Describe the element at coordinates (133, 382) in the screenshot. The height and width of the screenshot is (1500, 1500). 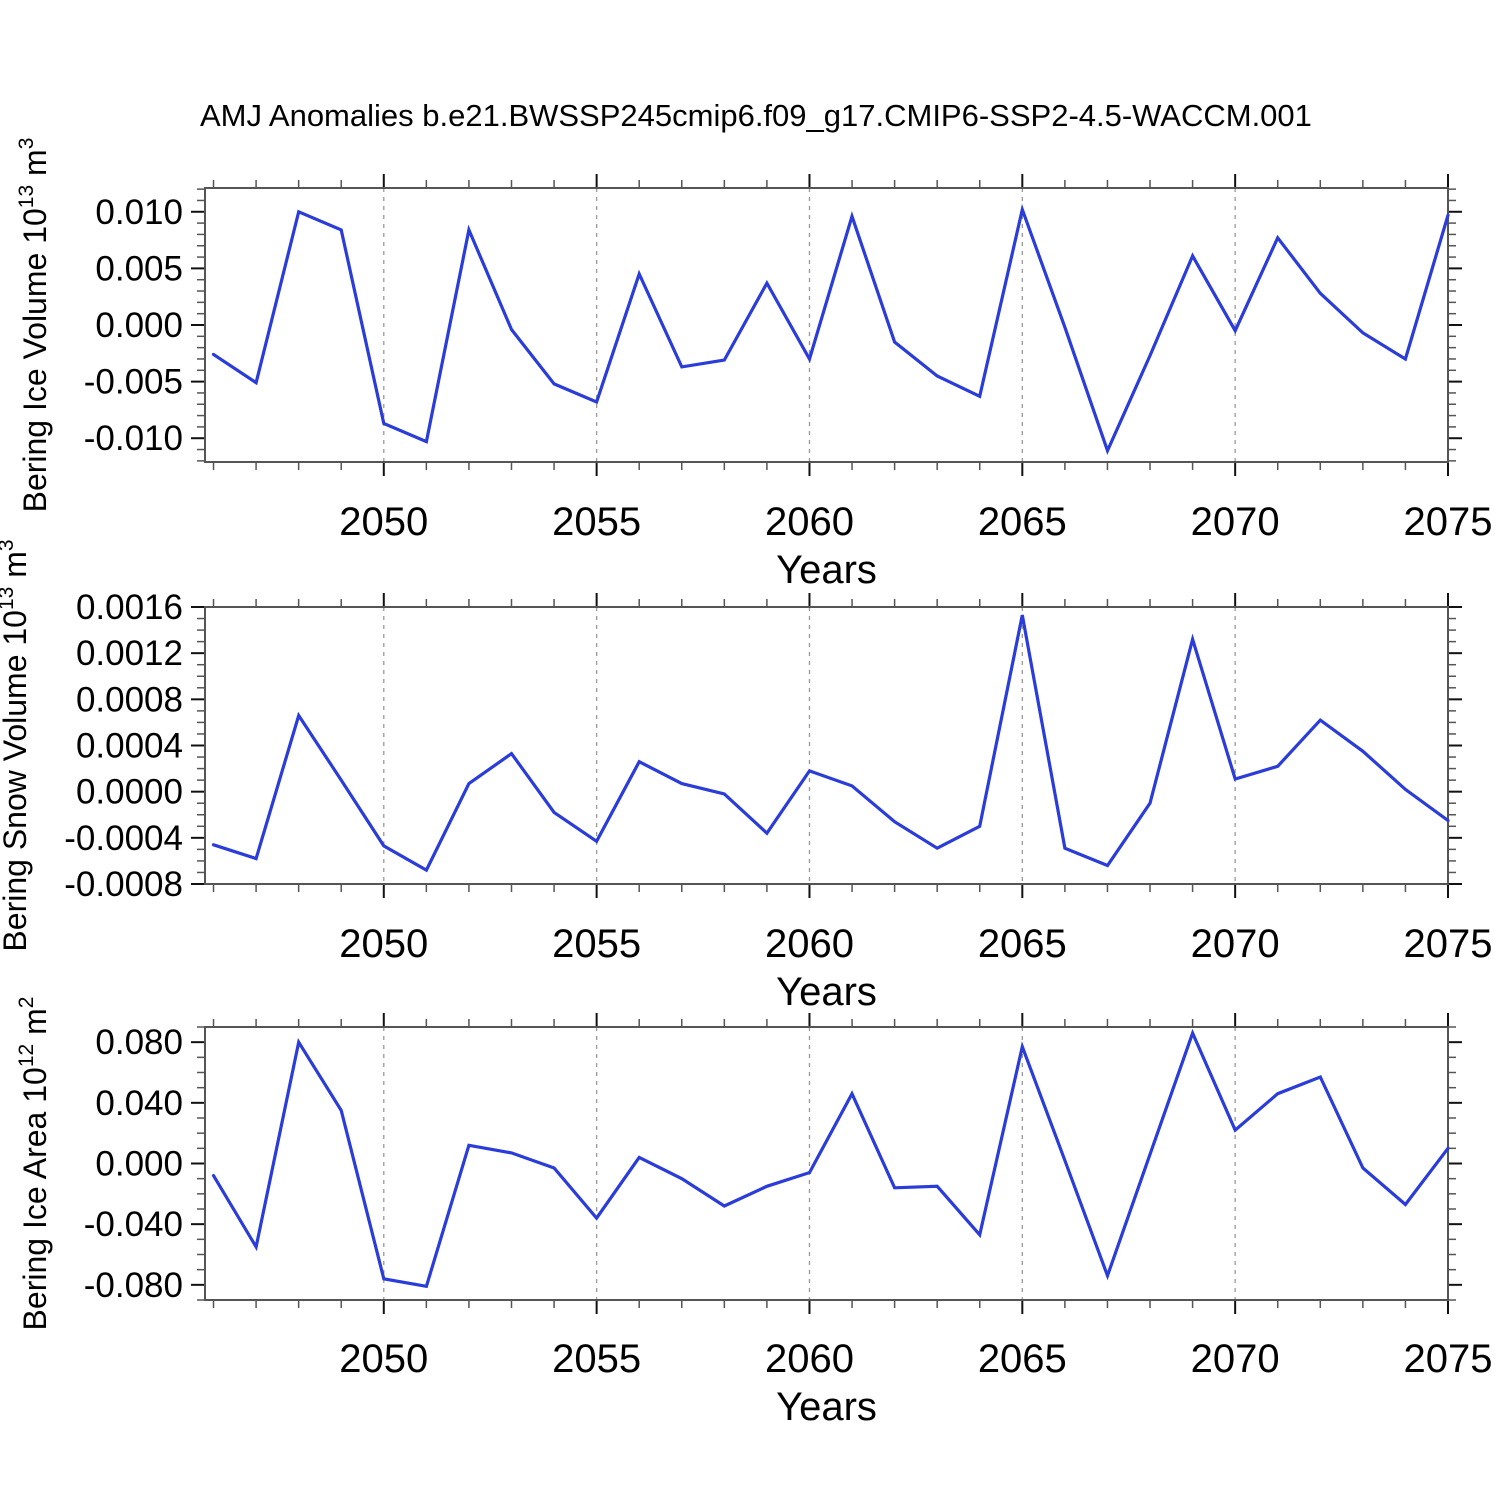
I see `y-tick-label: -0.005` at that location.